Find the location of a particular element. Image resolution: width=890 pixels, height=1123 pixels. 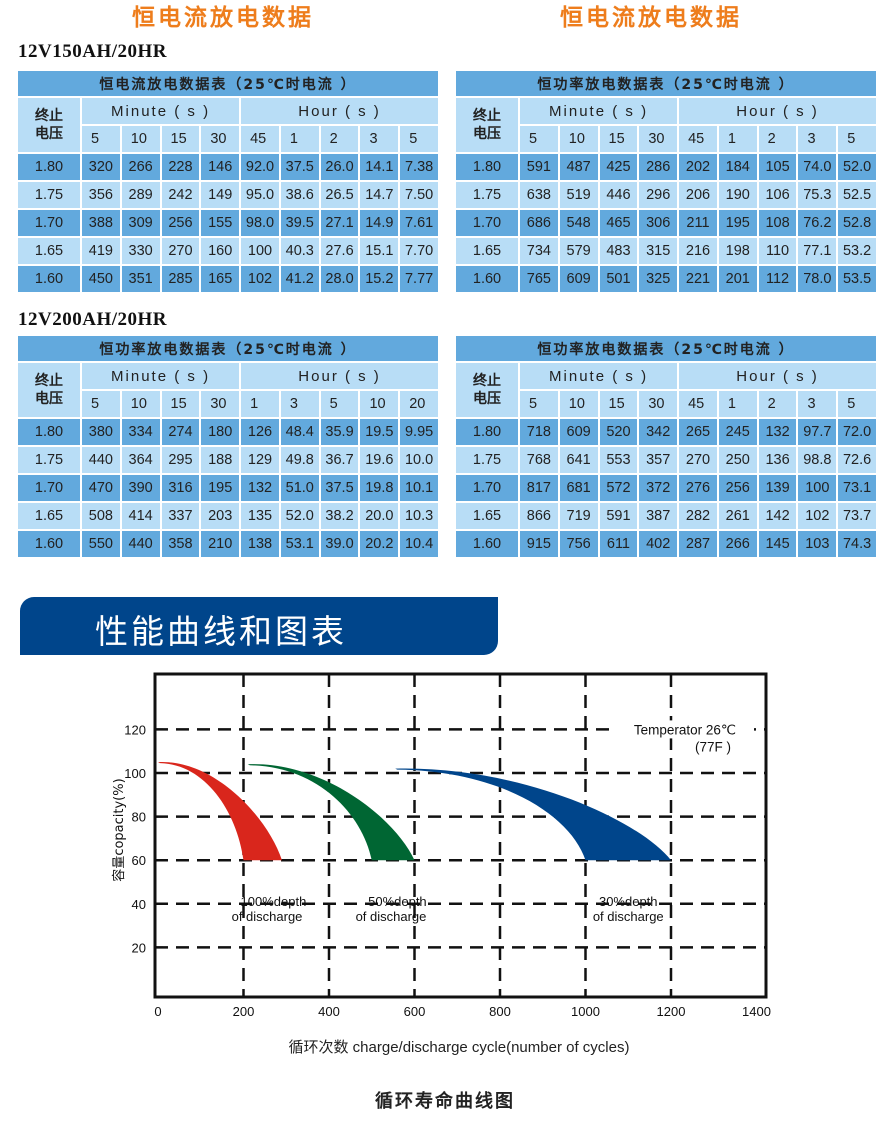

table-cell: 7.61 is located at coordinates (419, 223).